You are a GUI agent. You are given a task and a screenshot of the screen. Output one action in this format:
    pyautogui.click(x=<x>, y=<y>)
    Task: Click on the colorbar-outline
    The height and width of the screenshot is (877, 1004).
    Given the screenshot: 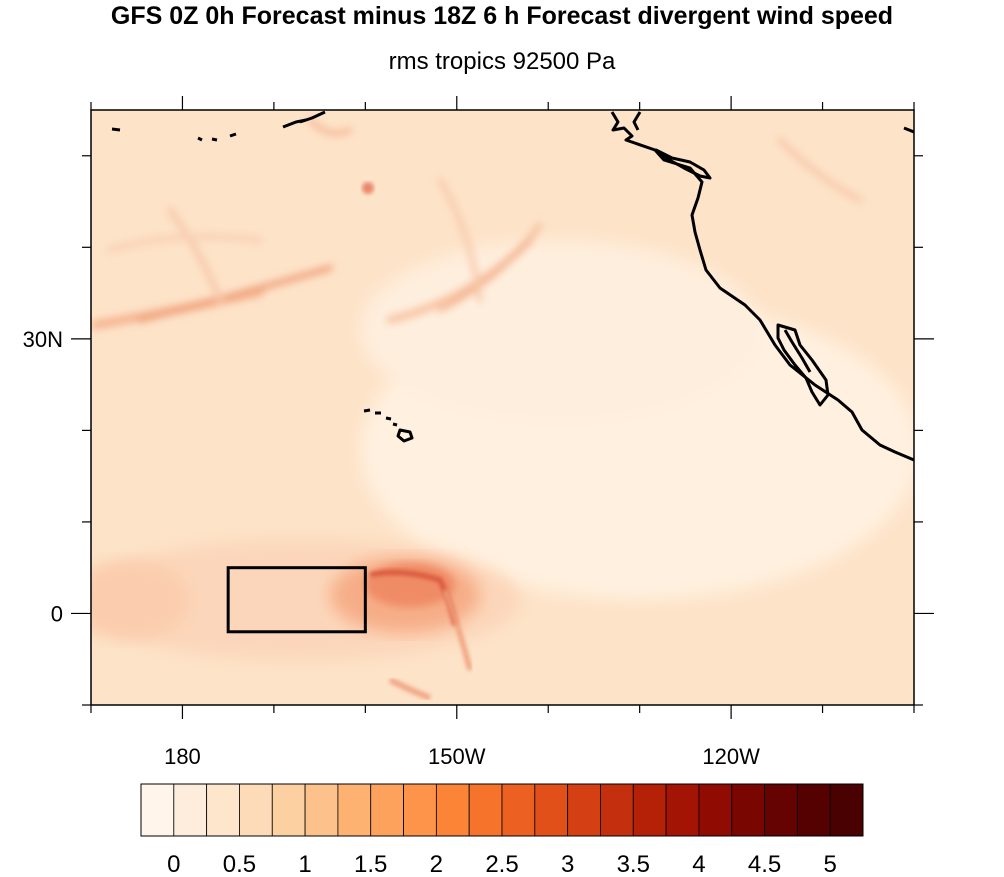 What is the action you would take?
    pyautogui.click(x=502, y=810)
    